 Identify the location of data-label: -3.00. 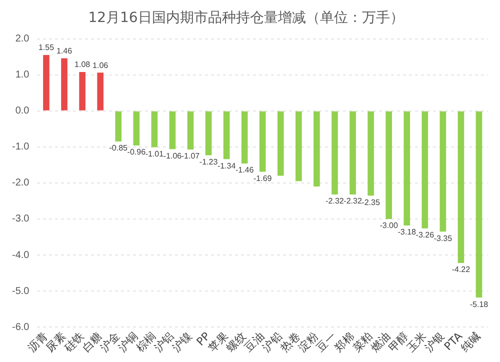
(389, 225).